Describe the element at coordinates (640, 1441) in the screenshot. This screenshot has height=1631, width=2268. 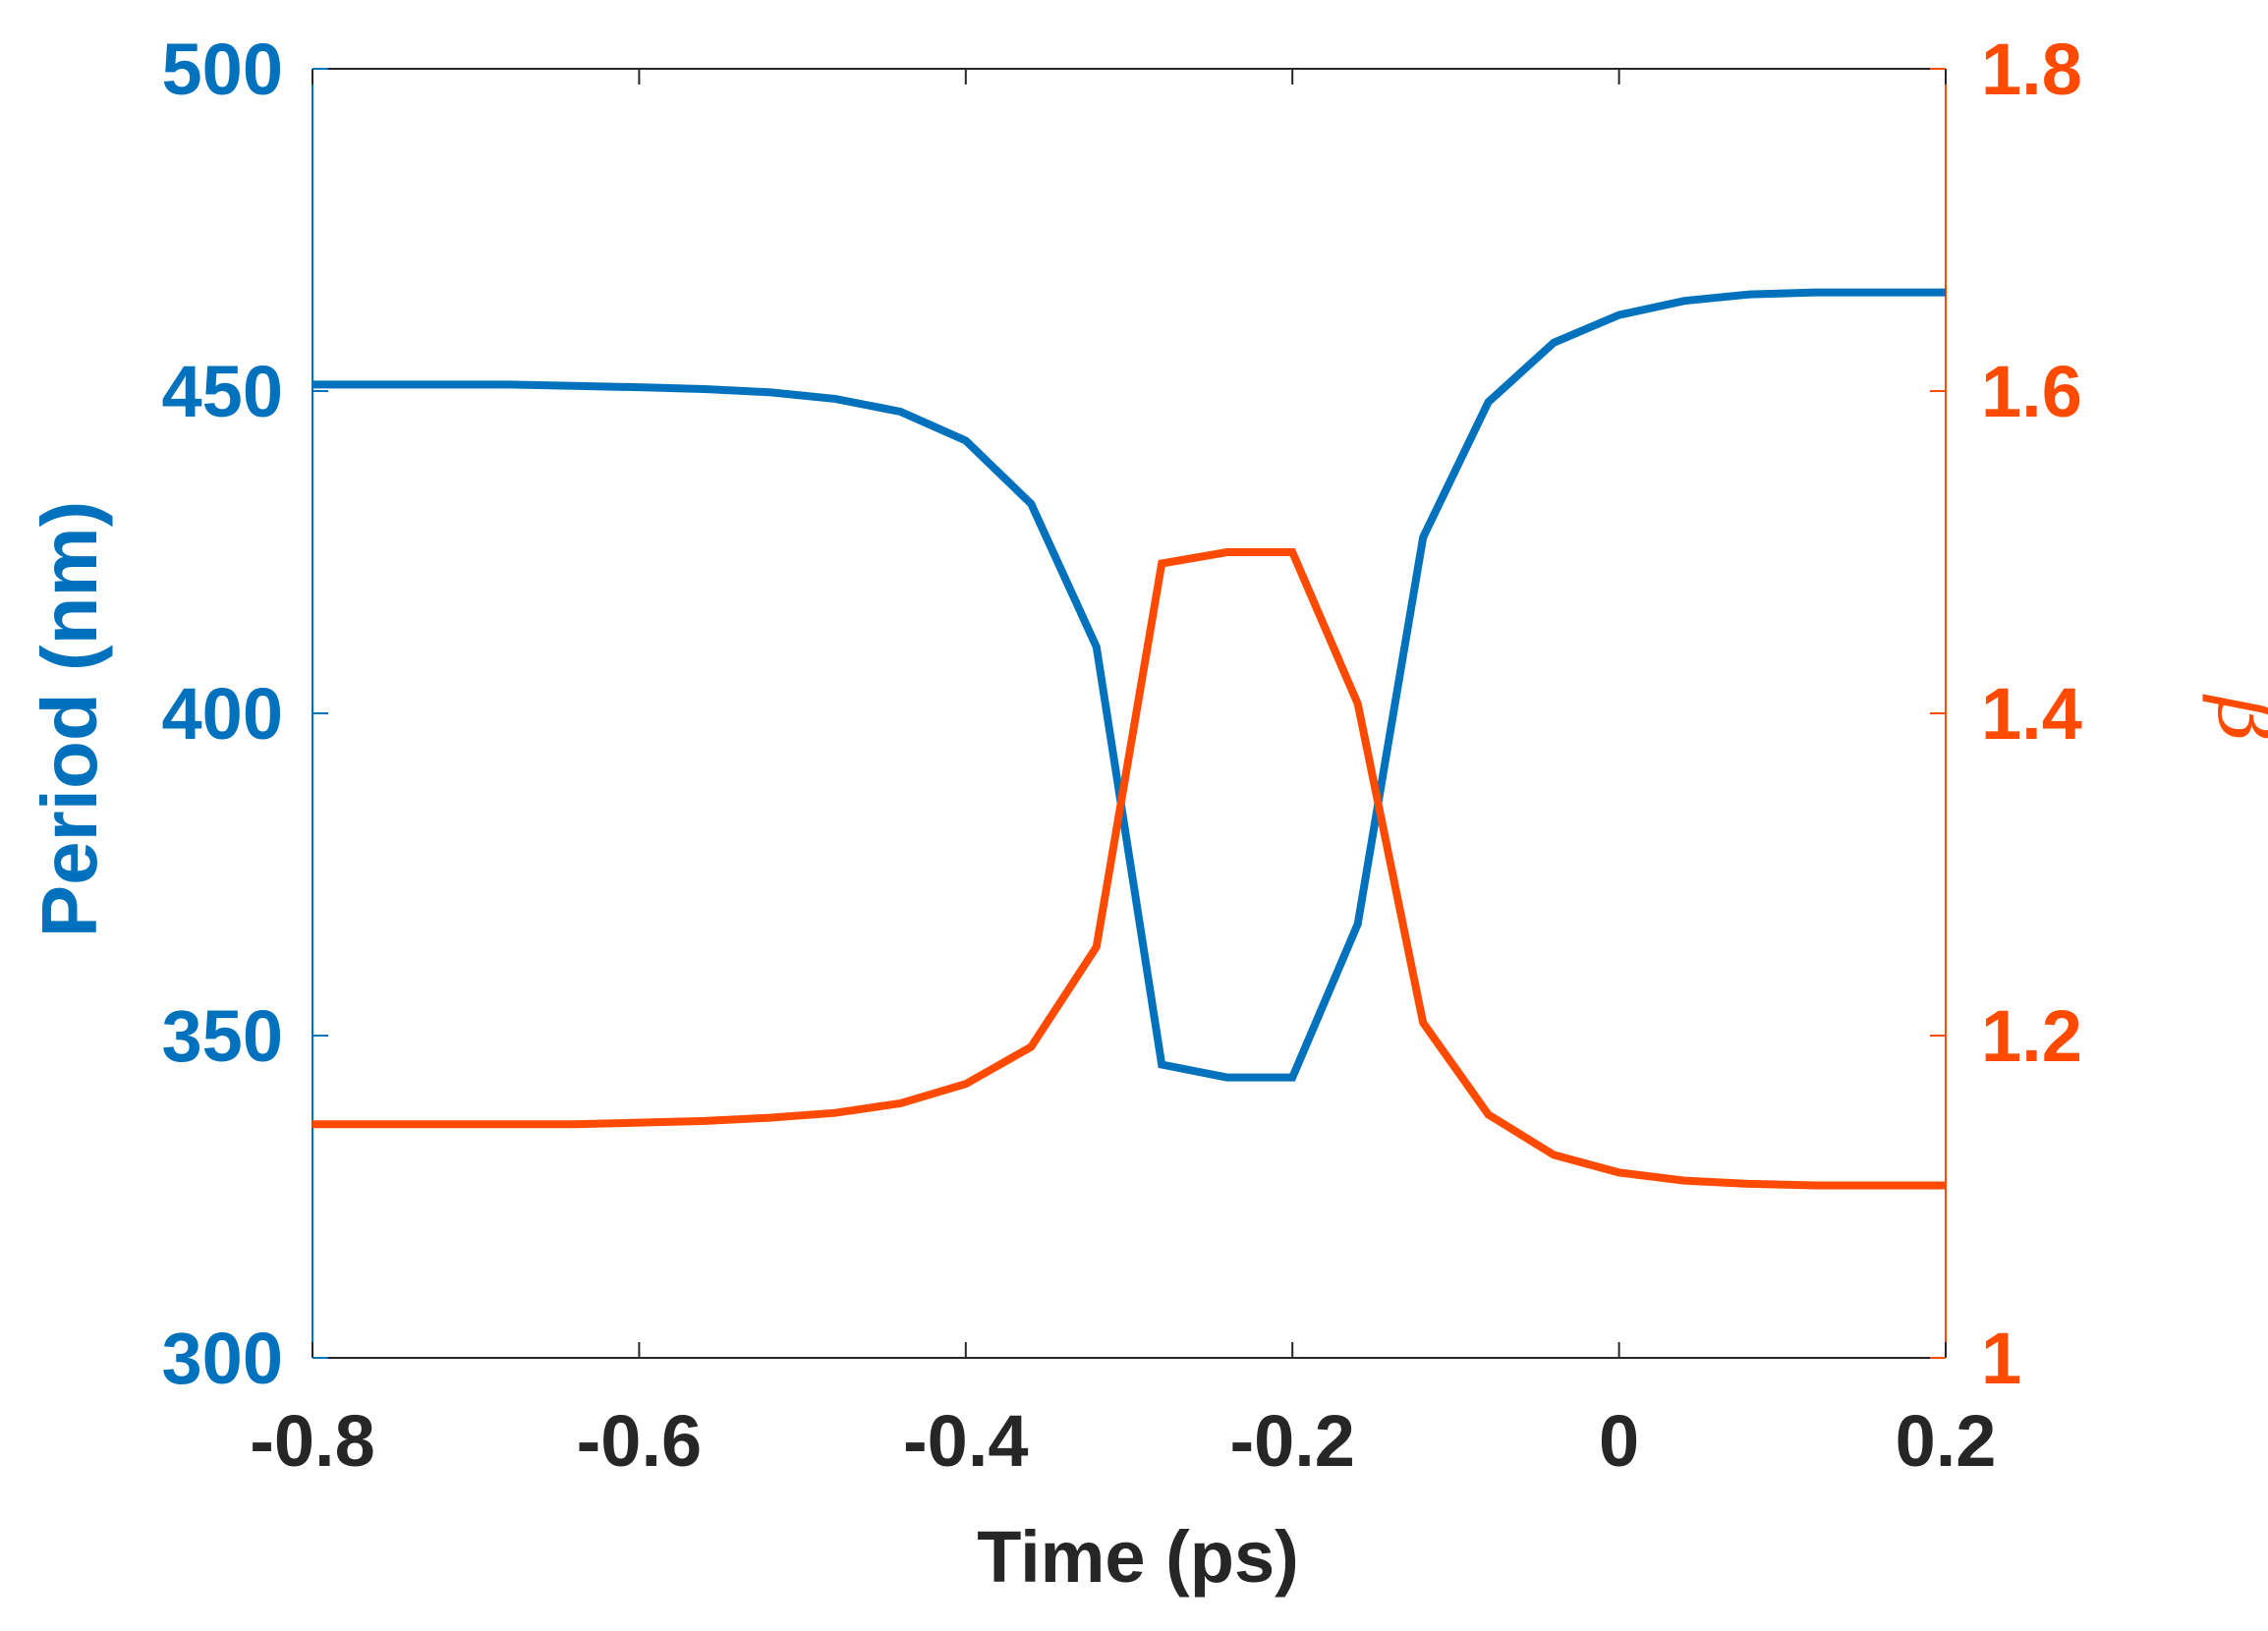
I see `x-tick-label: -0.6` at that location.